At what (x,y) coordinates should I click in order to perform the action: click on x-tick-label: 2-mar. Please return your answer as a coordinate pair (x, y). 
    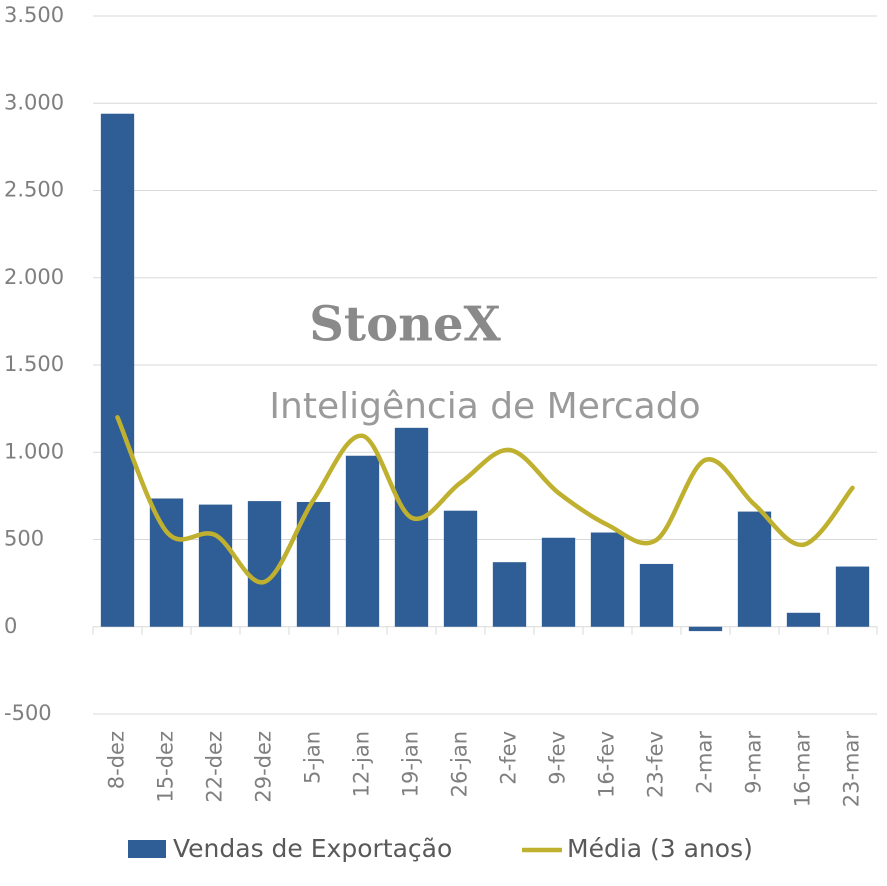
    Looking at the image, I should click on (705, 762).